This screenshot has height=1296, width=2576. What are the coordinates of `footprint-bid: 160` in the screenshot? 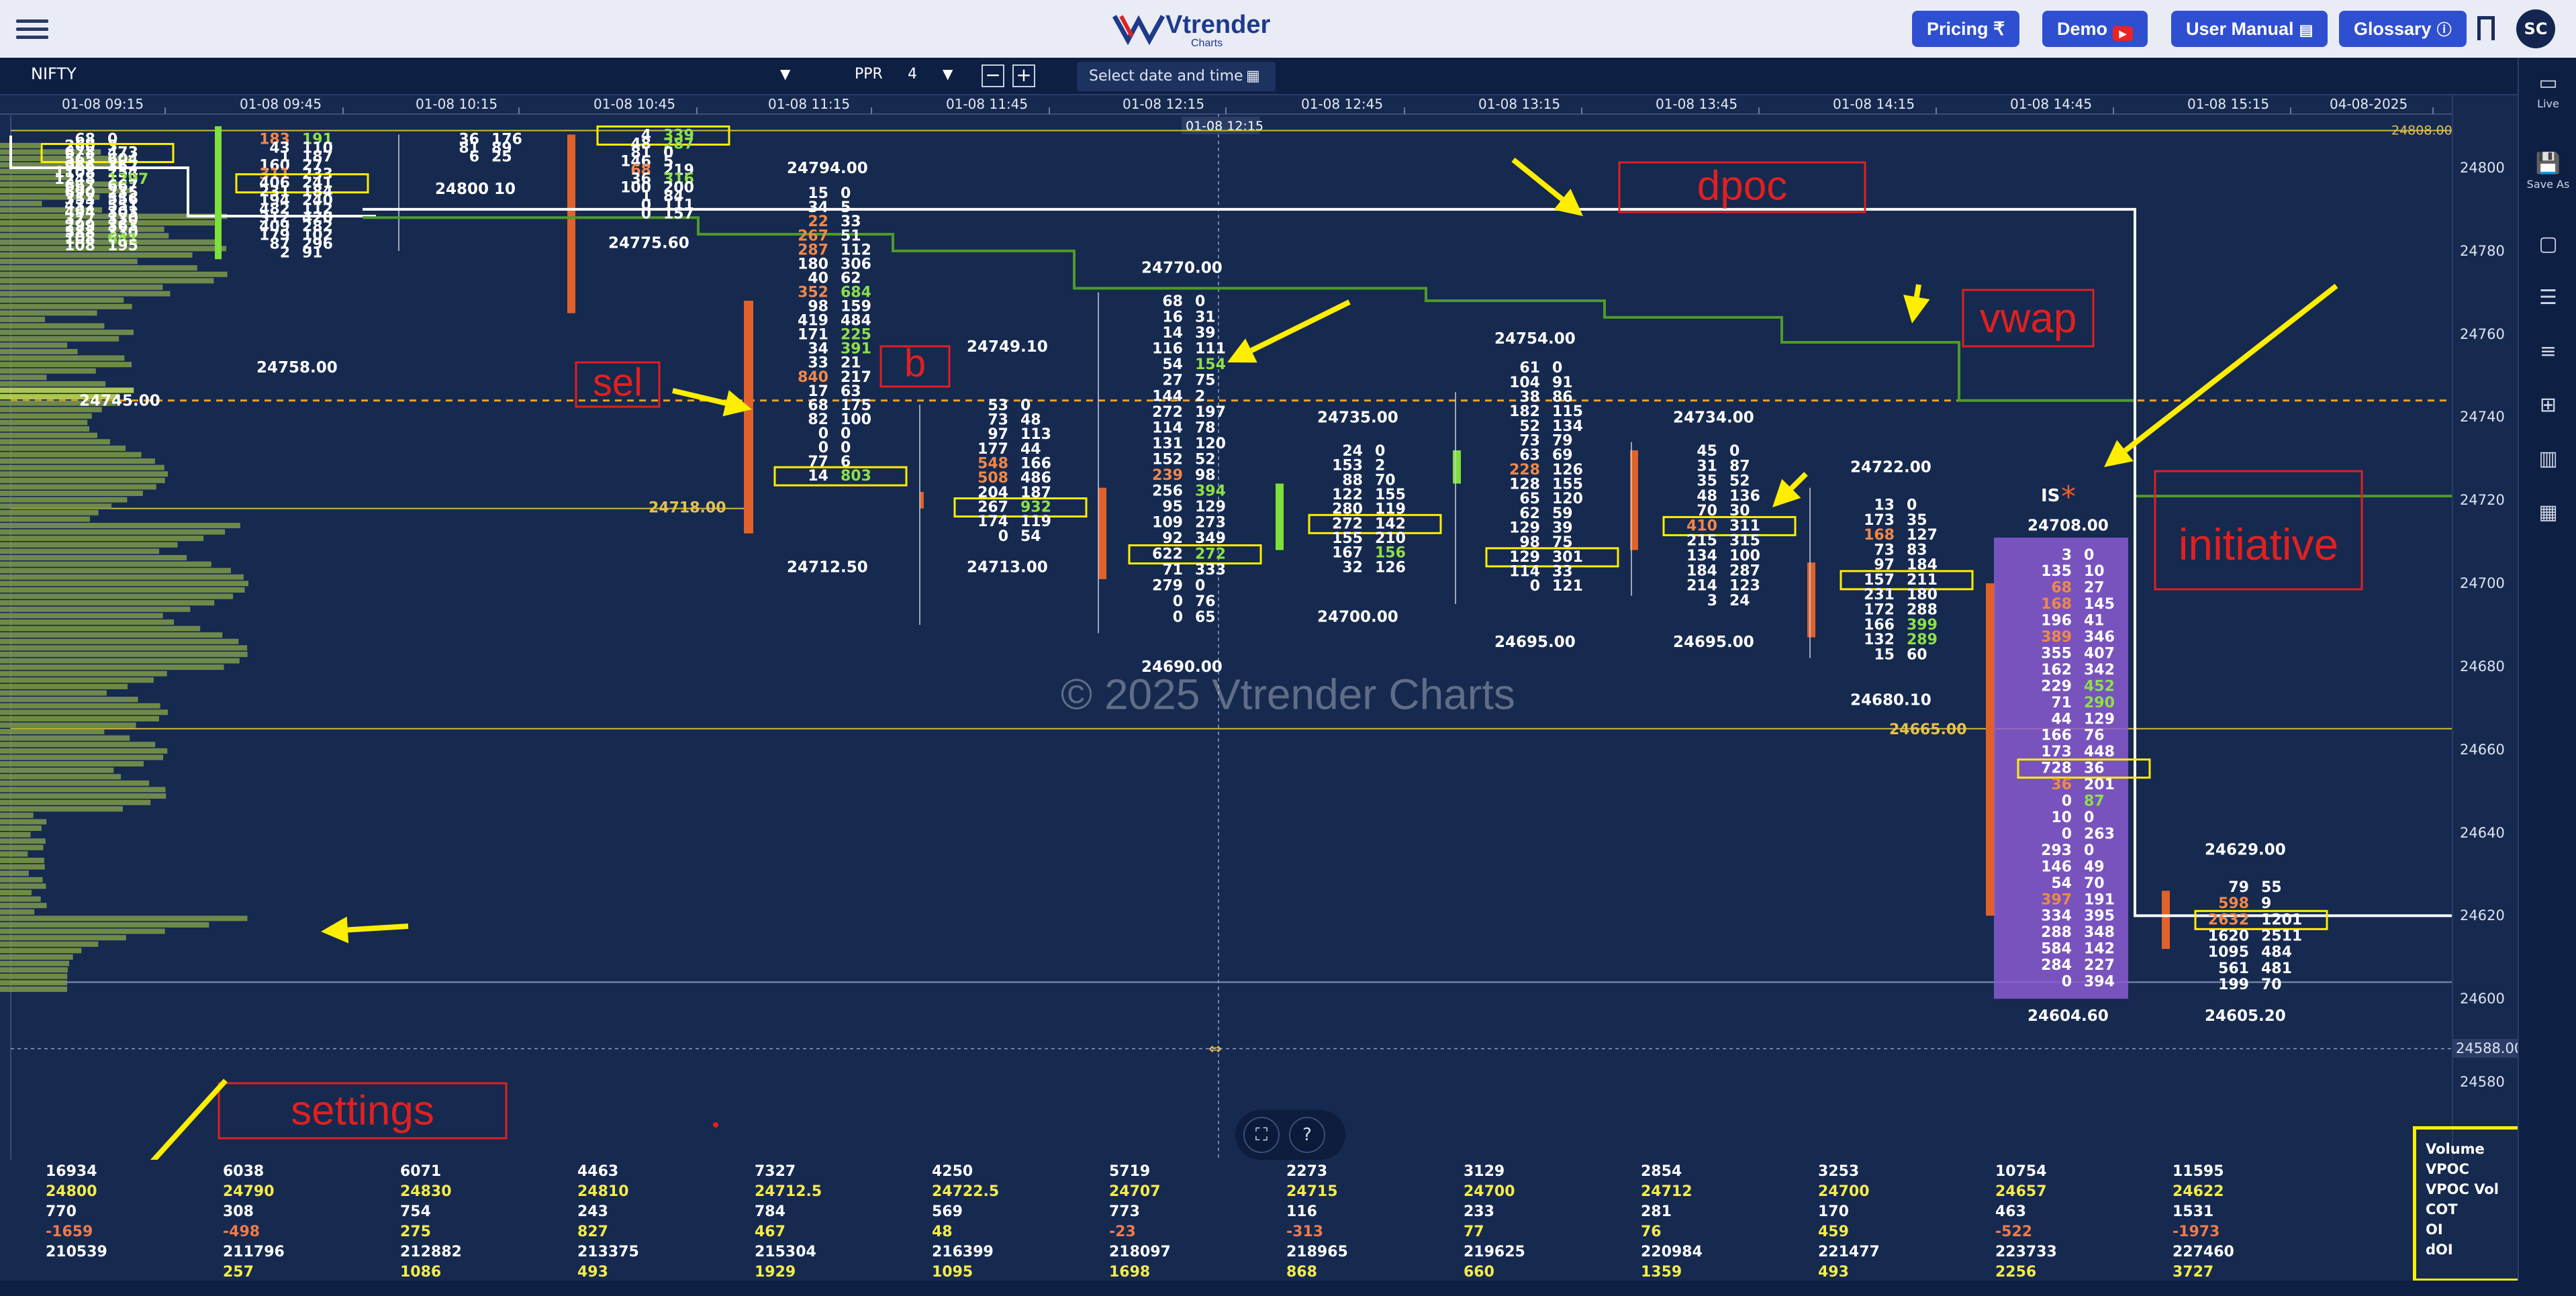 It's located at (274, 166).